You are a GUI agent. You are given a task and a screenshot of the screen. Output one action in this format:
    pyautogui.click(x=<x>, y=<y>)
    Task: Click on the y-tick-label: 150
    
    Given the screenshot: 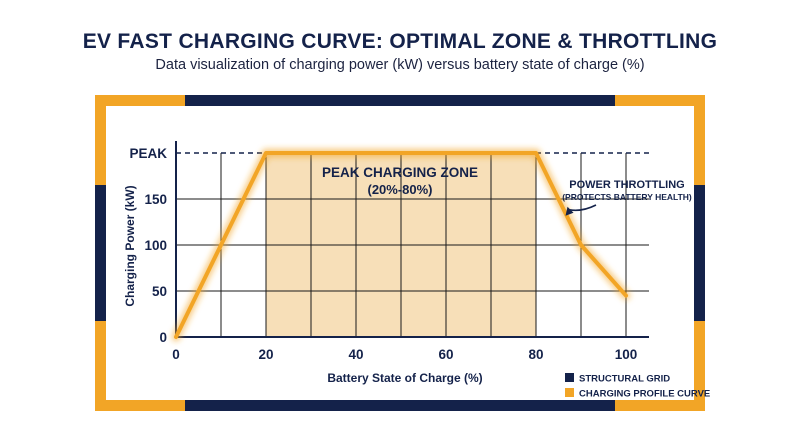 What is the action you would take?
    pyautogui.click(x=155, y=199)
    